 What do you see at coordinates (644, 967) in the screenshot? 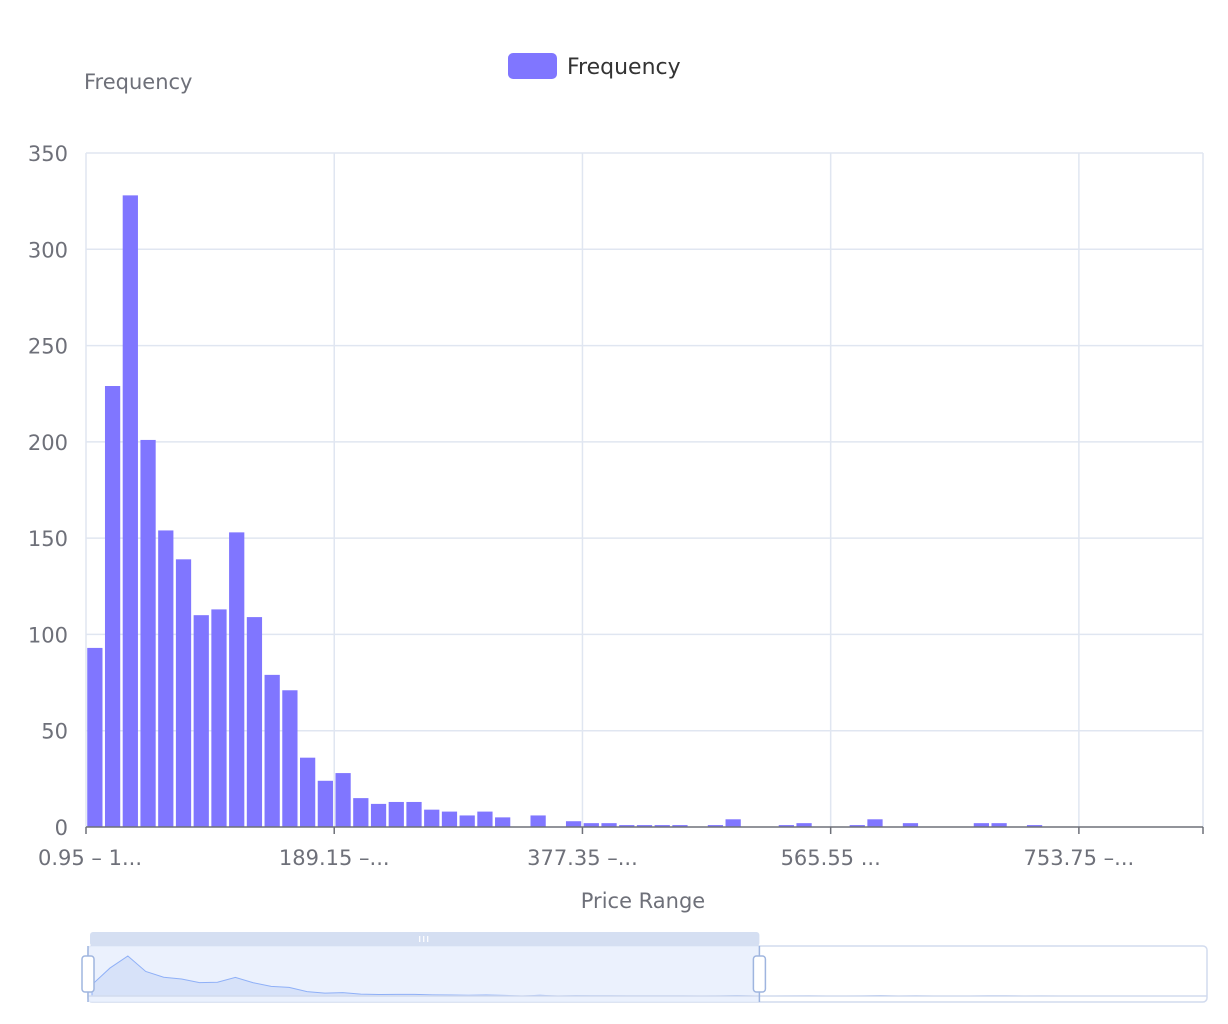
I see `data-zoom-slider` at bounding box center [644, 967].